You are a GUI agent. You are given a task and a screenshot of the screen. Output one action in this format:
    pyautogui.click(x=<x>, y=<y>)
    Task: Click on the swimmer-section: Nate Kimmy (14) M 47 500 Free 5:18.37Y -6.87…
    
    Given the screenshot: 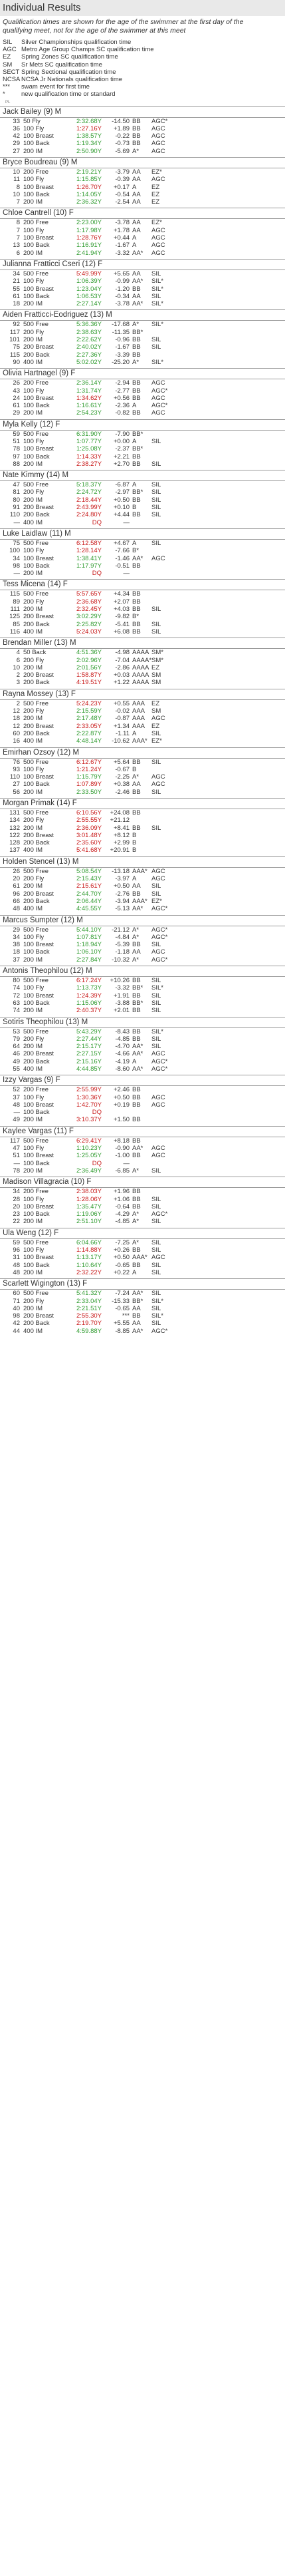 What is the action you would take?
    pyautogui.click(x=142, y=498)
    